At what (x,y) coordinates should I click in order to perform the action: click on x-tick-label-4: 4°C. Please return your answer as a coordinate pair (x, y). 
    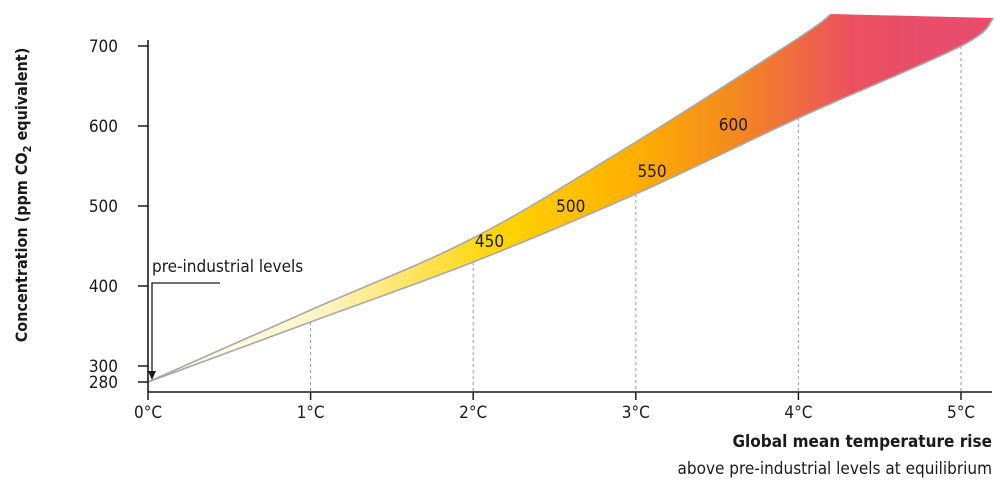
    Looking at the image, I should click on (798, 413).